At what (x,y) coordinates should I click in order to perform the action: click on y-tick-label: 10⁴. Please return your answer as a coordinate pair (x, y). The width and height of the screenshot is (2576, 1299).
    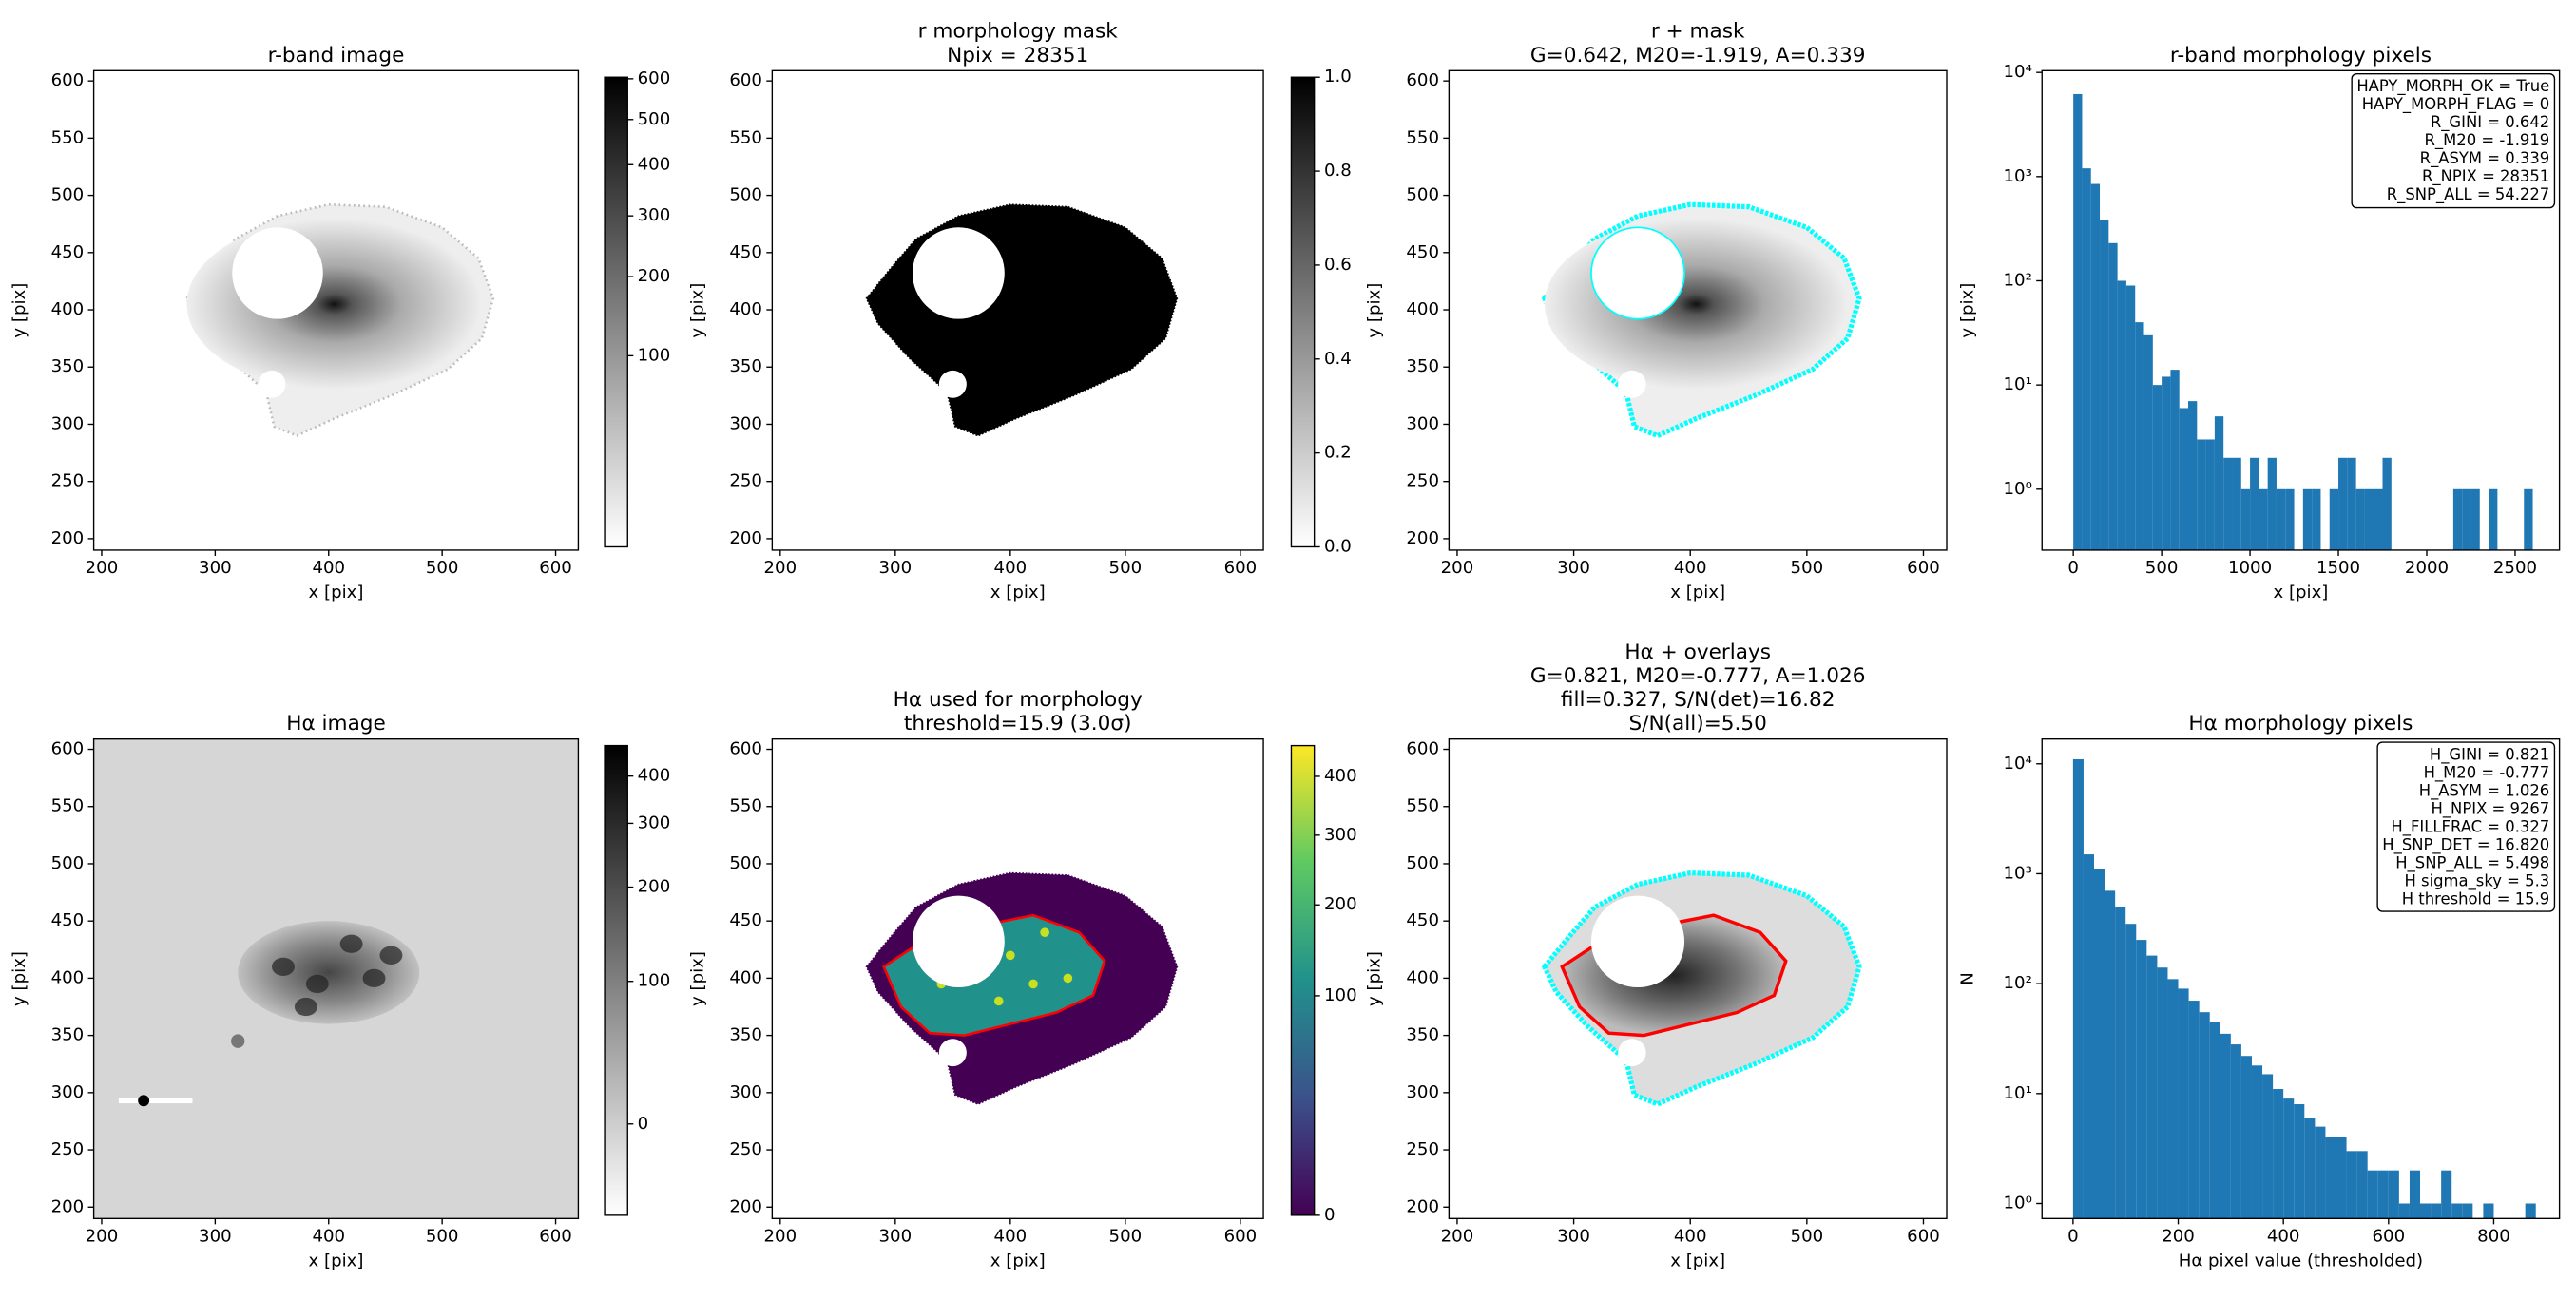
    Looking at the image, I should click on (2018, 72).